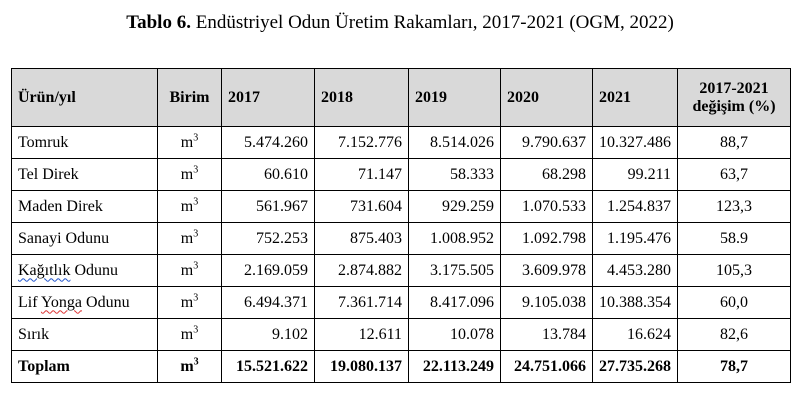  Describe the element at coordinates (361, 142) in the screenshot. I see `cell-2018: 7.152.776` at that location.